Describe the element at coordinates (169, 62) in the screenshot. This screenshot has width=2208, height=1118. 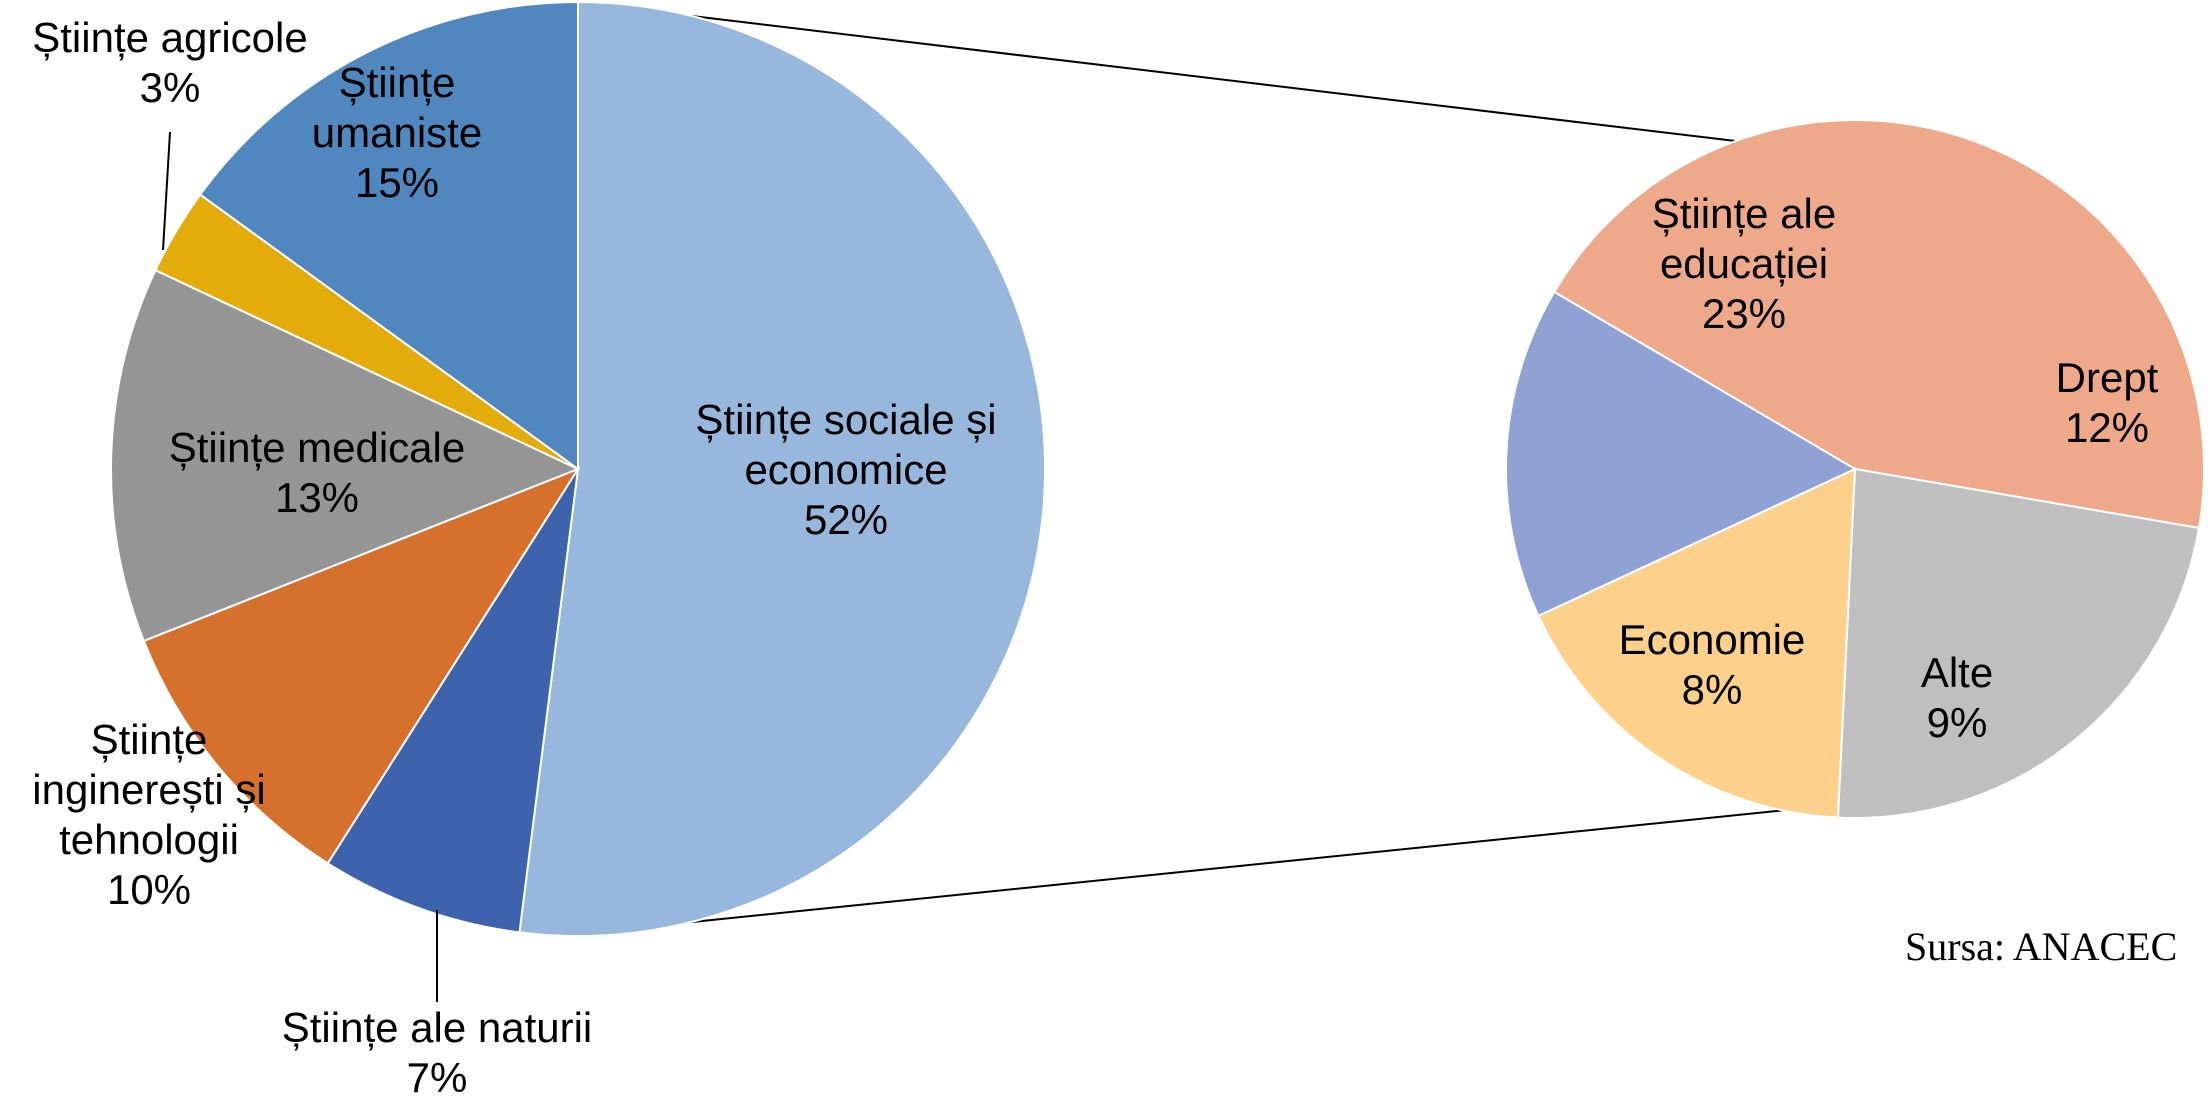
I see `data-label-stiinte-agricole: Științe agricole 3%` at that location.